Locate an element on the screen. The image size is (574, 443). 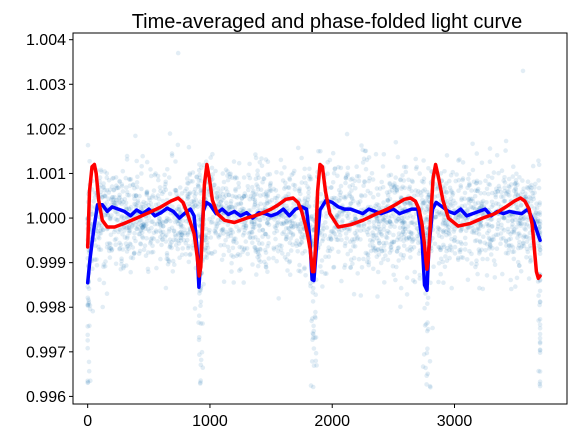
x-axis: 0 1000 2000 3000 is located at coordinates (277, 417).